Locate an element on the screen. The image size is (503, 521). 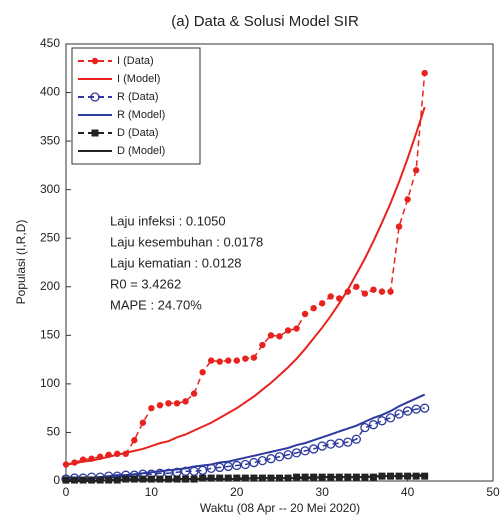
y-tick-label: 100 is located at coordinates (50, 383).